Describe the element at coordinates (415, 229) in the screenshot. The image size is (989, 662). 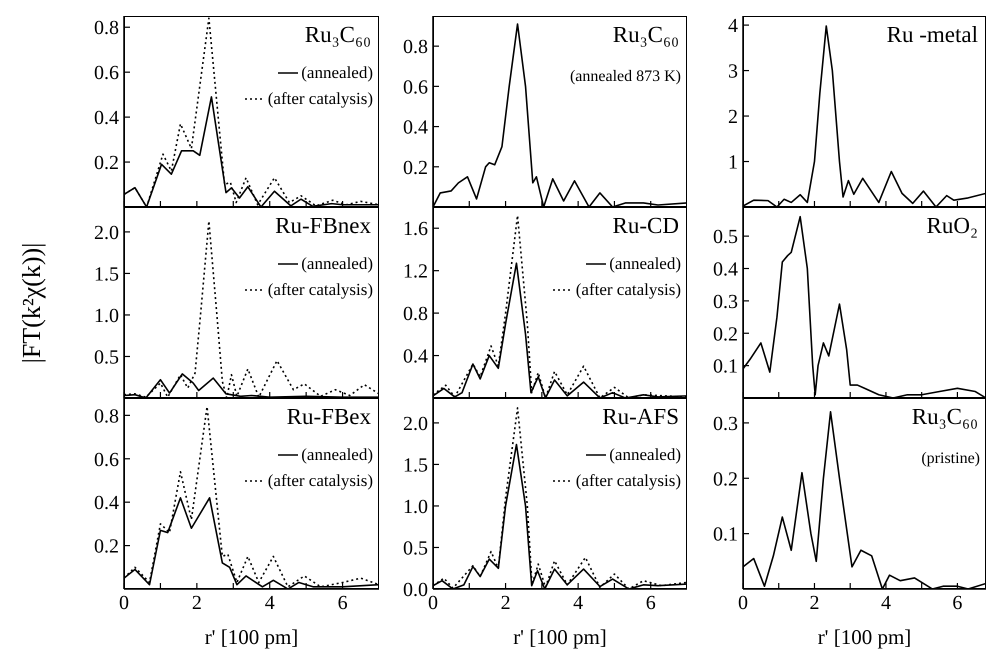
I see `y-tick-label: 1.6` at that location.